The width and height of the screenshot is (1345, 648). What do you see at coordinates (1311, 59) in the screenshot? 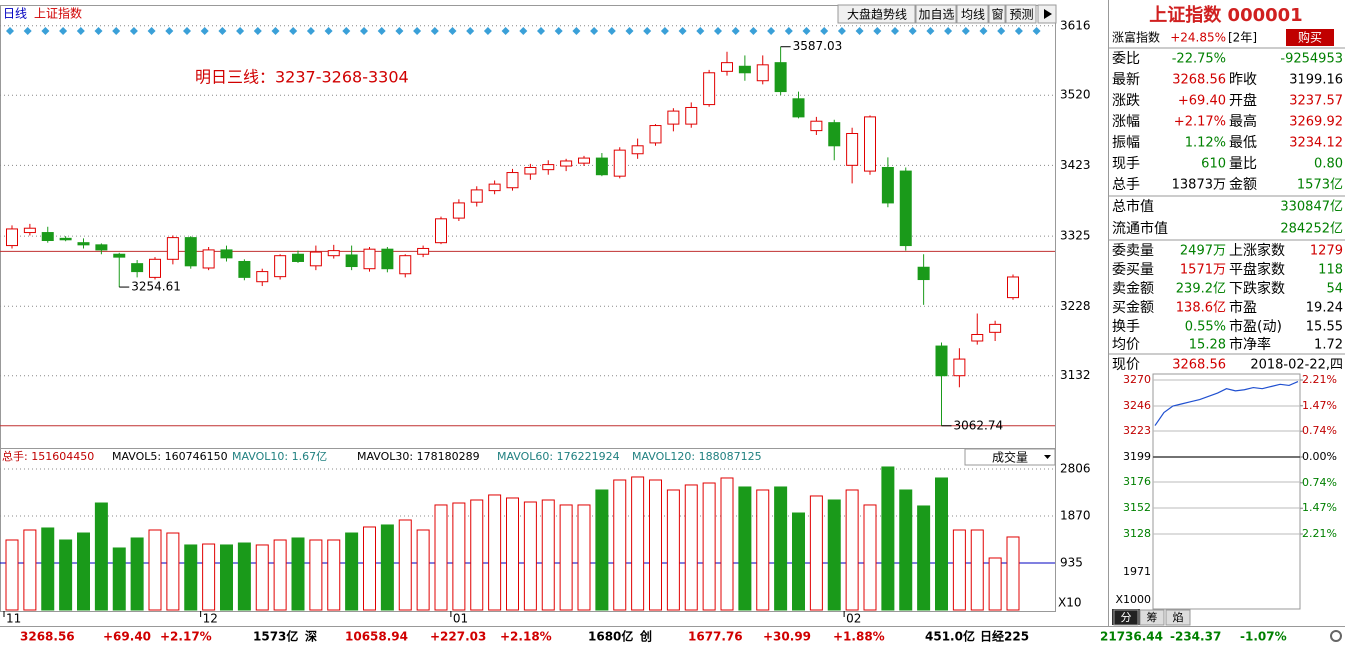
I see `quote-value: -9254953` at bounding box center [1311, 59].